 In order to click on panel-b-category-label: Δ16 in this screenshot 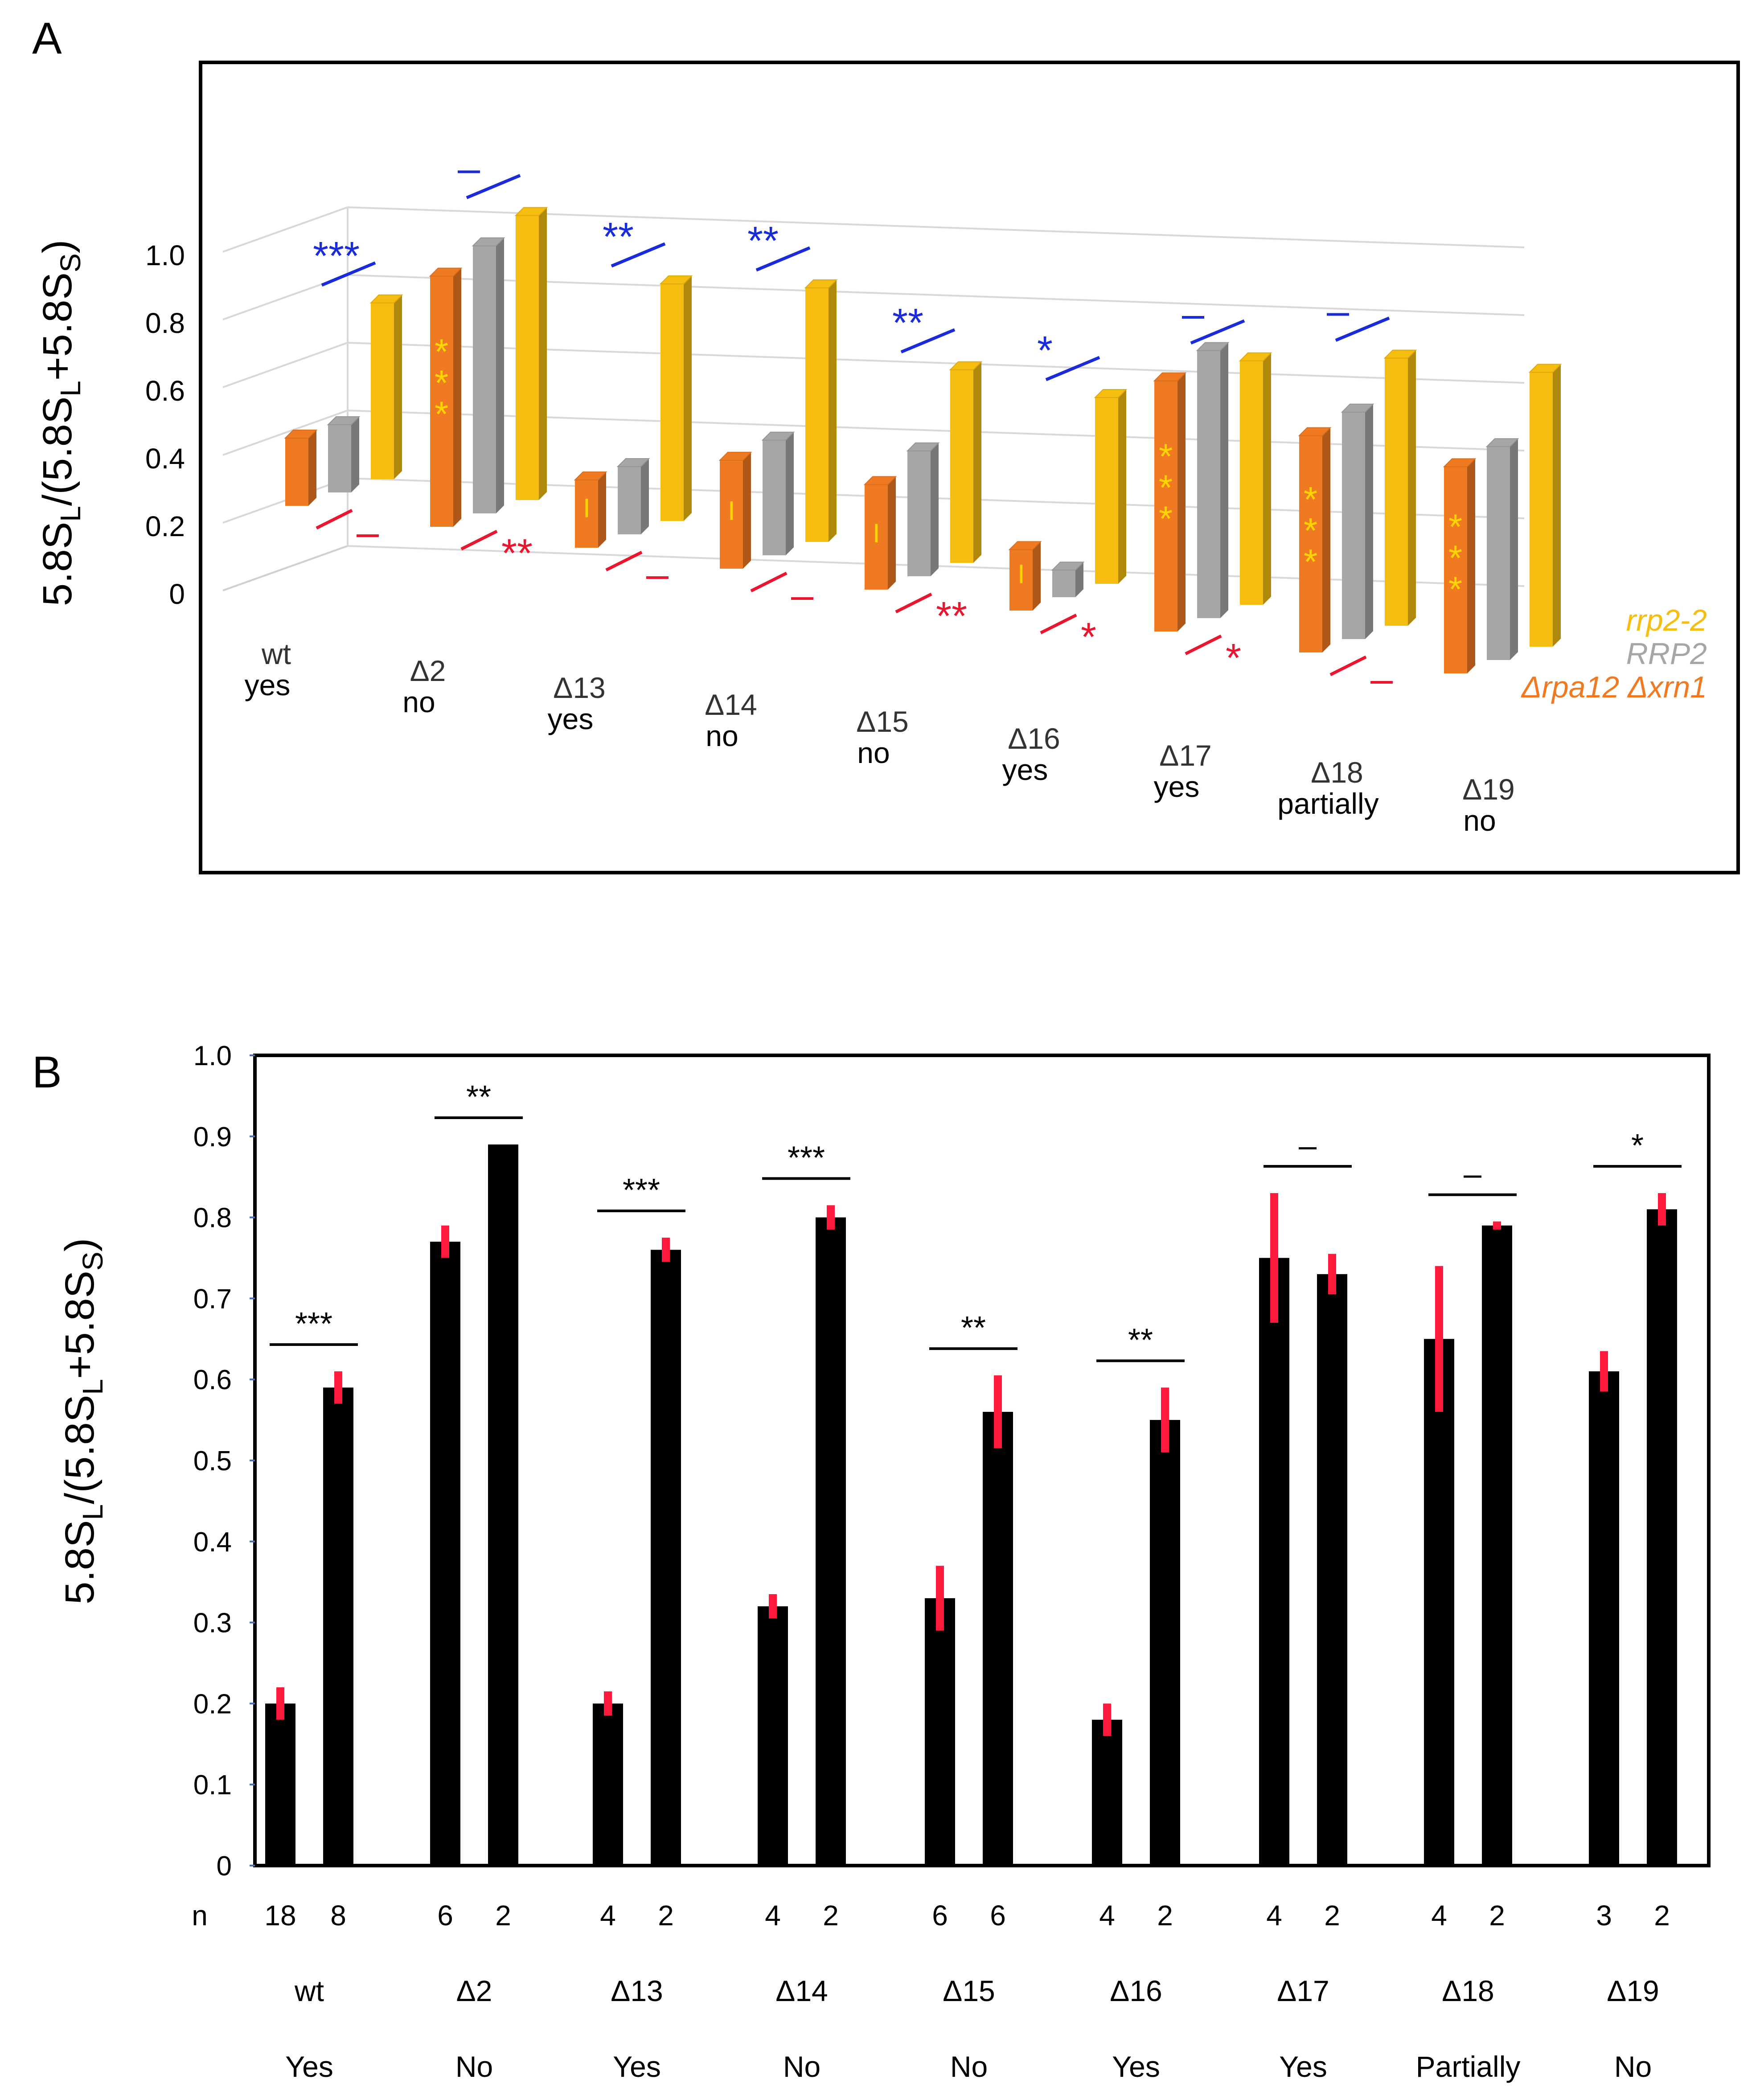, I will do `click(1136, 1991)`.